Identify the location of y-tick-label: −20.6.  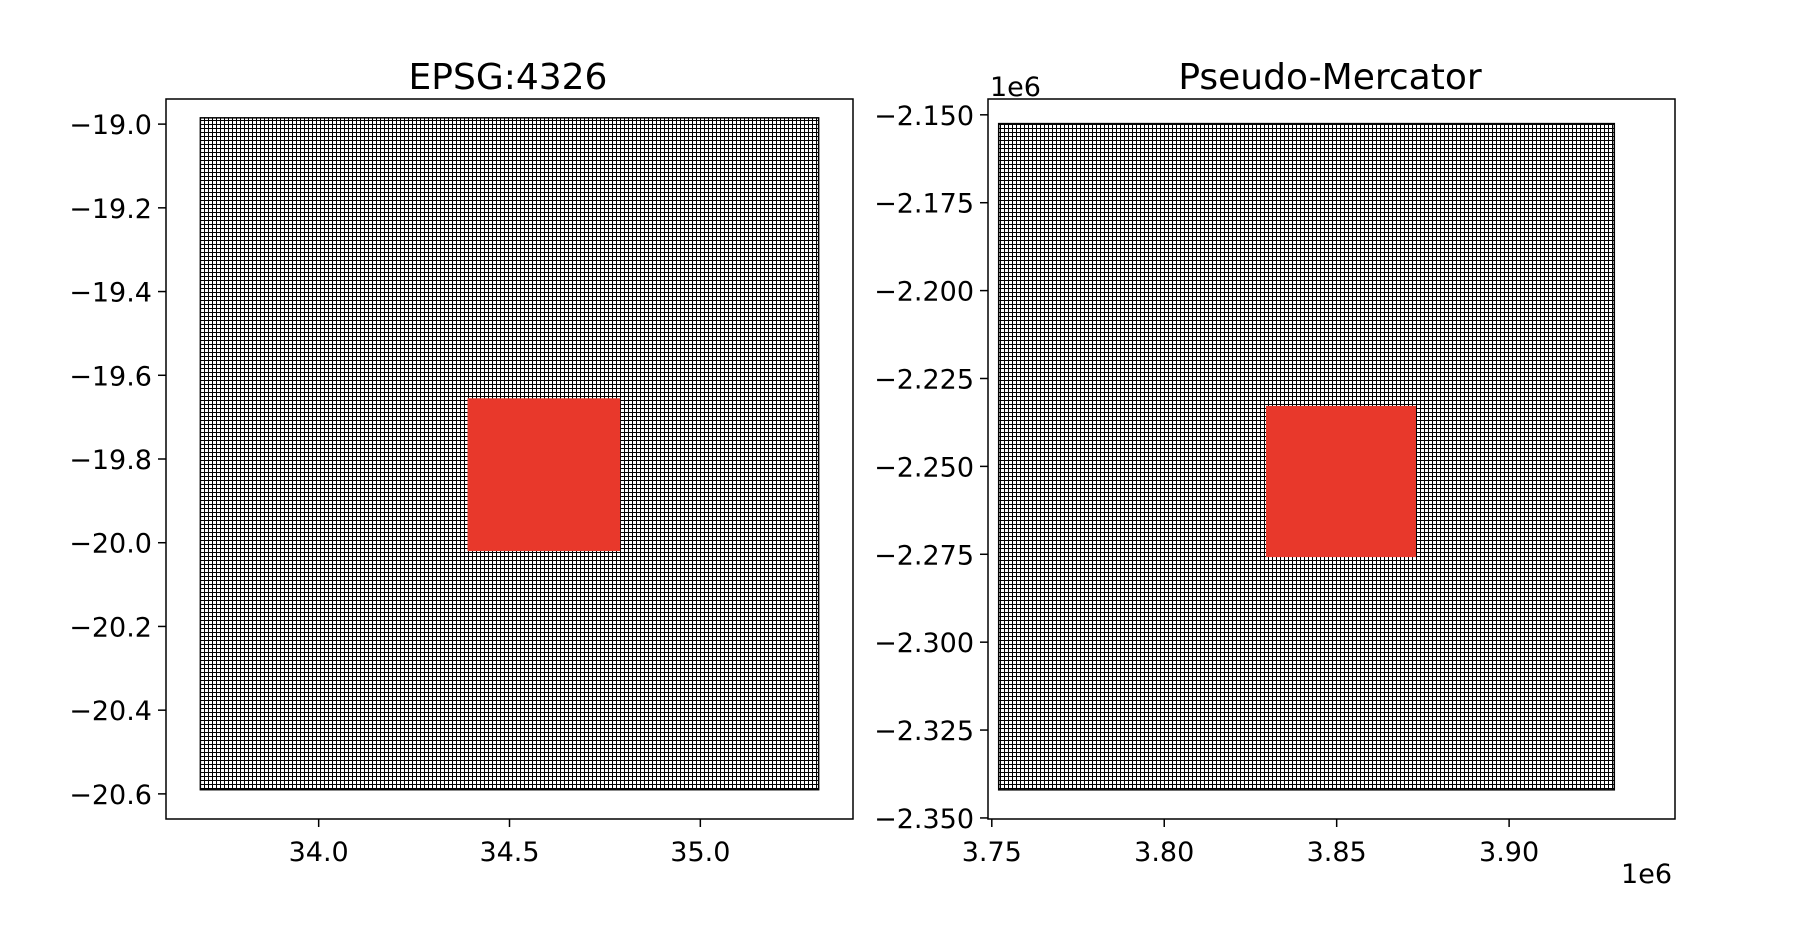
(110, 795).